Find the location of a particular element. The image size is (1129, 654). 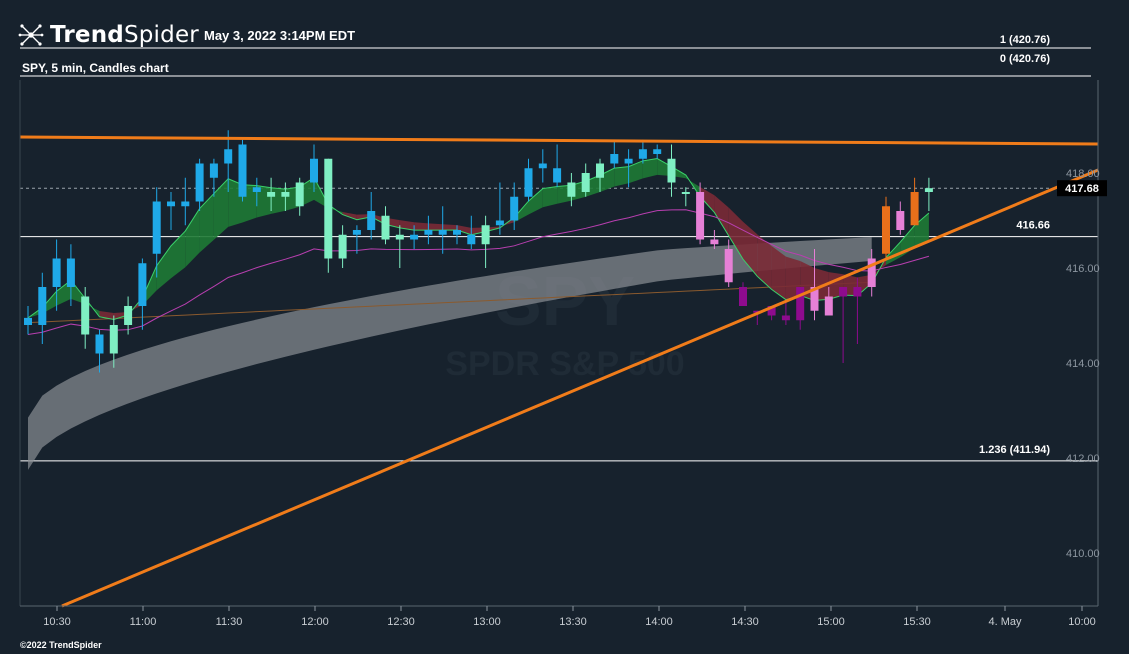

copyright: ©2022 TrendSpider is located at coordinates (61, 645).